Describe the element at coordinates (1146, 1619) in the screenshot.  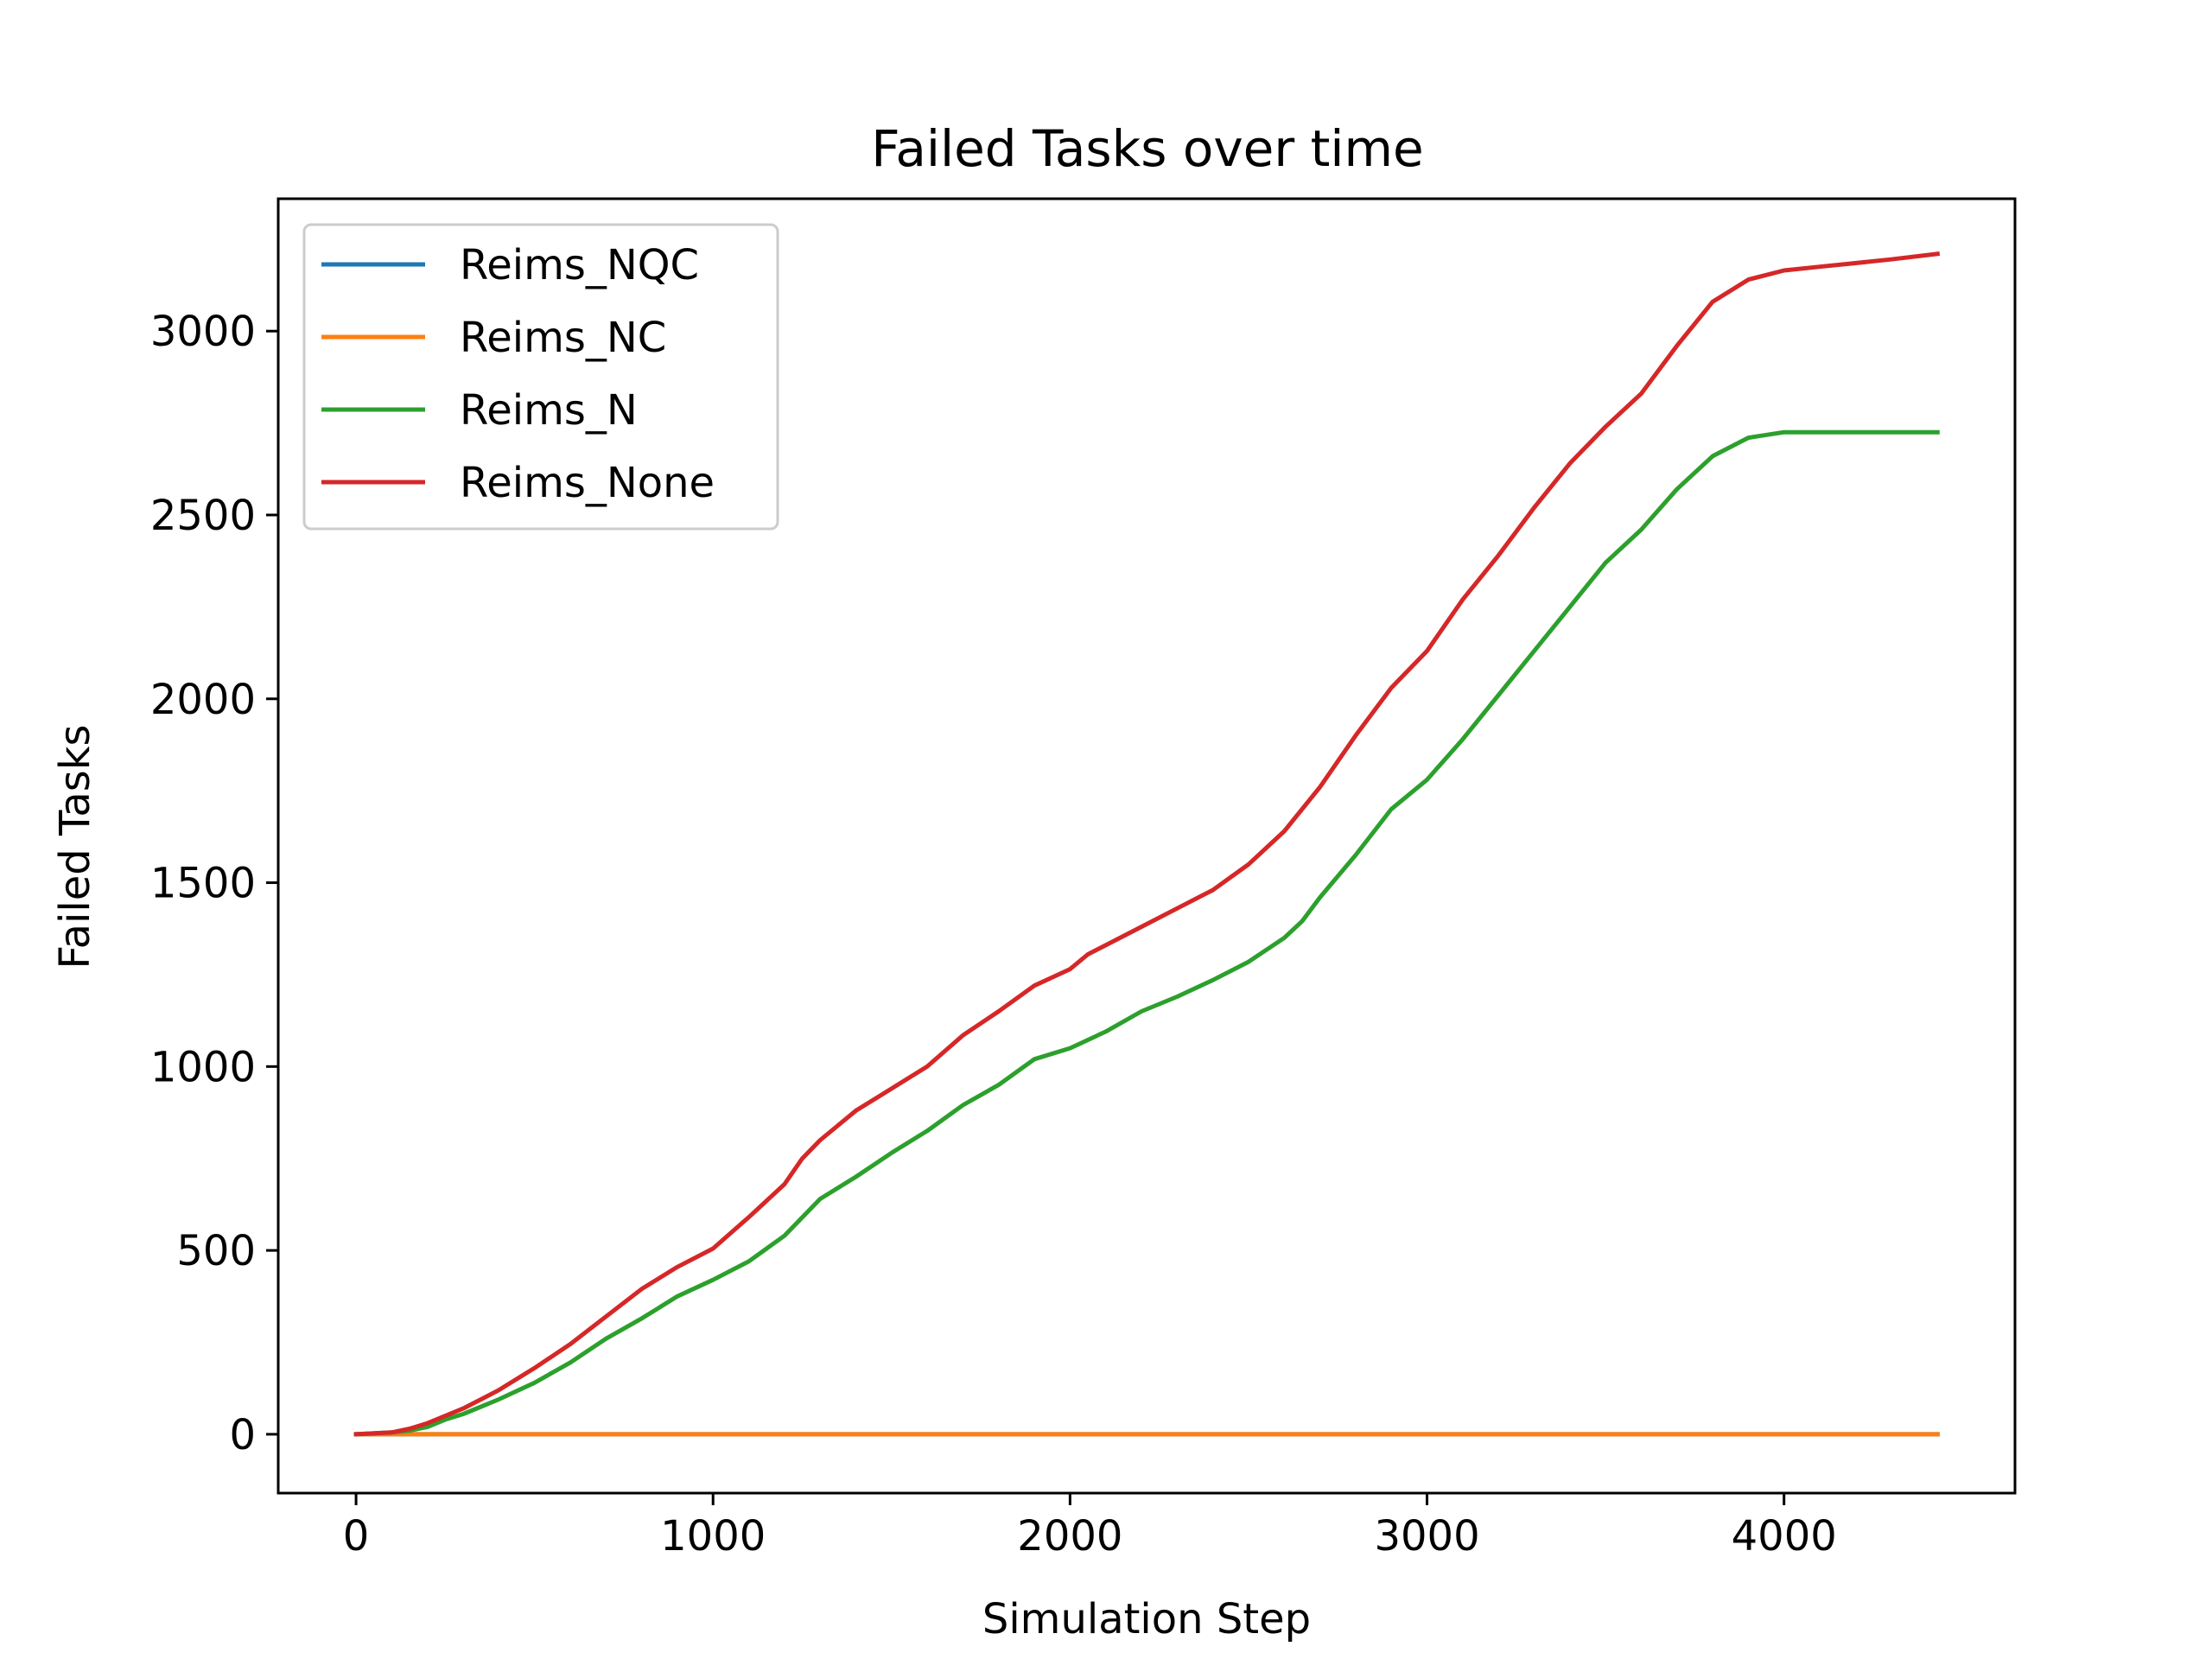
I see `x-axis-label: Simulation Step` at that location.